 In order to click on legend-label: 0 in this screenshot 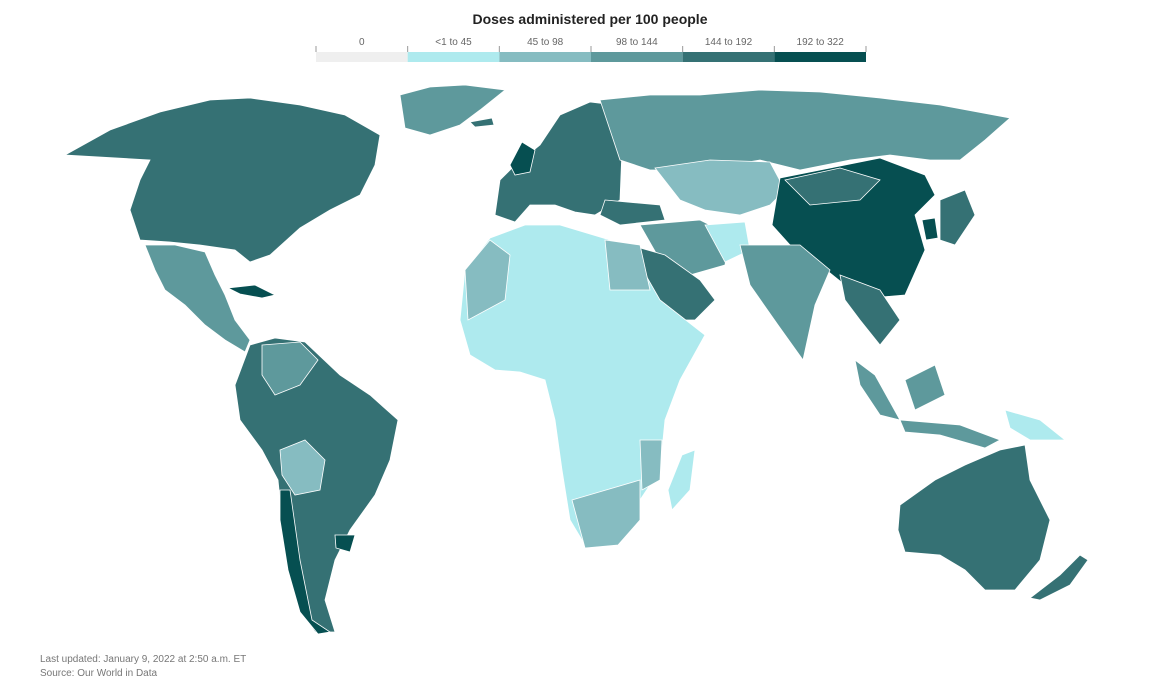, I will do `click(362, 42)`.